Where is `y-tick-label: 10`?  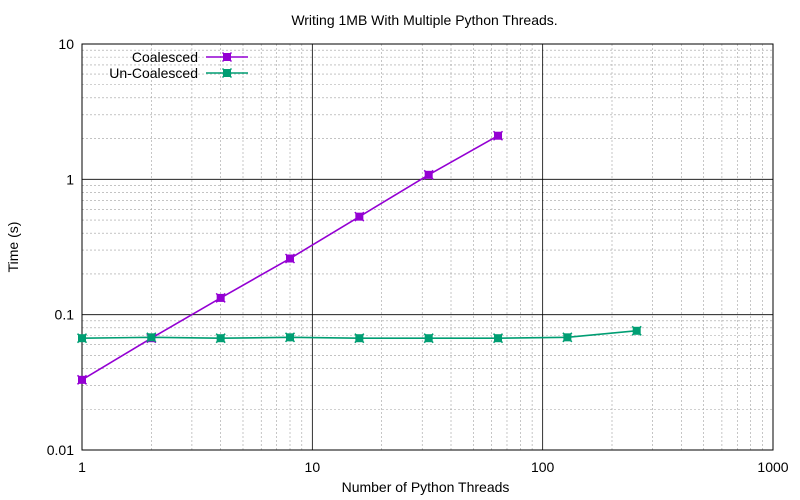
y-tick-label: 10 is located at coordinates (66, 44).